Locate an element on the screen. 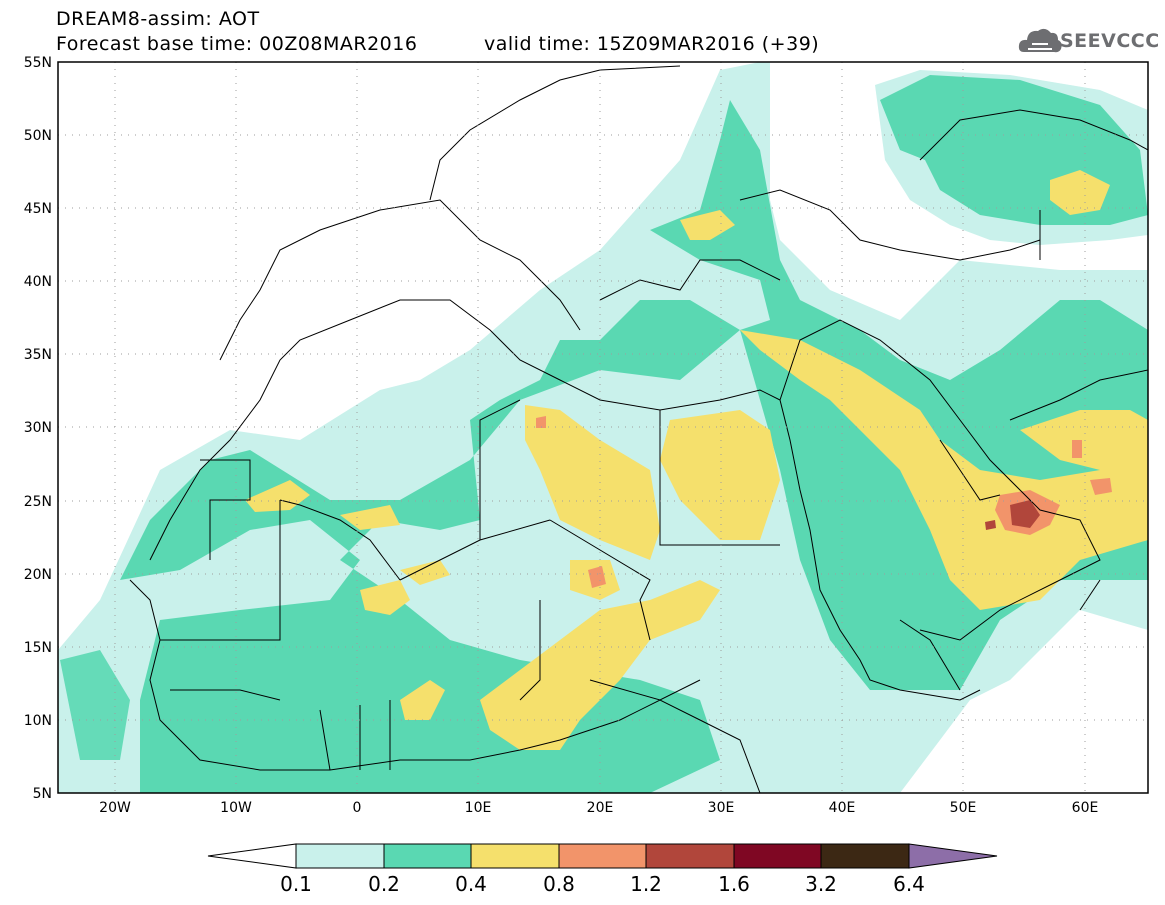 The width and height of the screenshot is (1165, 905). lon-label: 10W is located at coordinates (236, 808).